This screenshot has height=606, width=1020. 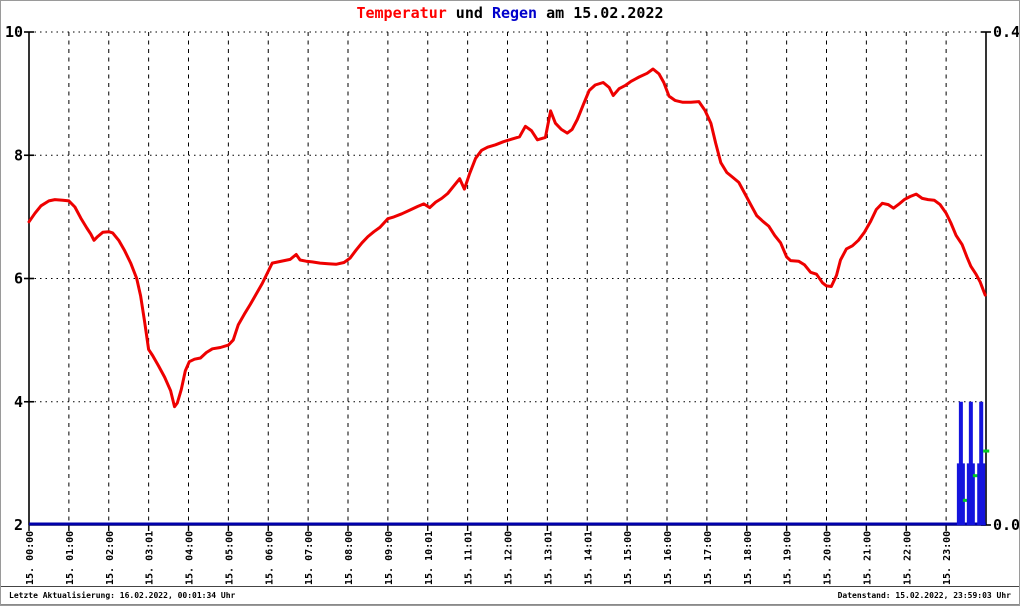 I want to click on x-tick-label: 15. 21:00, so click(x=867, y=558).